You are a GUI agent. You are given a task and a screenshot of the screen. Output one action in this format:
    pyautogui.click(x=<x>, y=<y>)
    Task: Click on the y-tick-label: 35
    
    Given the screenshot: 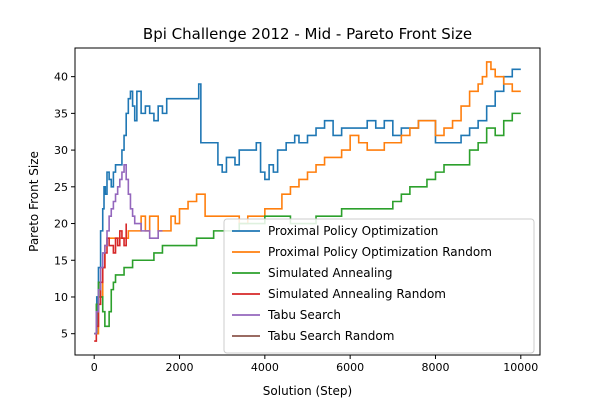 What is the action you would take?
    pyautogui.click(x=61, y=113)
    